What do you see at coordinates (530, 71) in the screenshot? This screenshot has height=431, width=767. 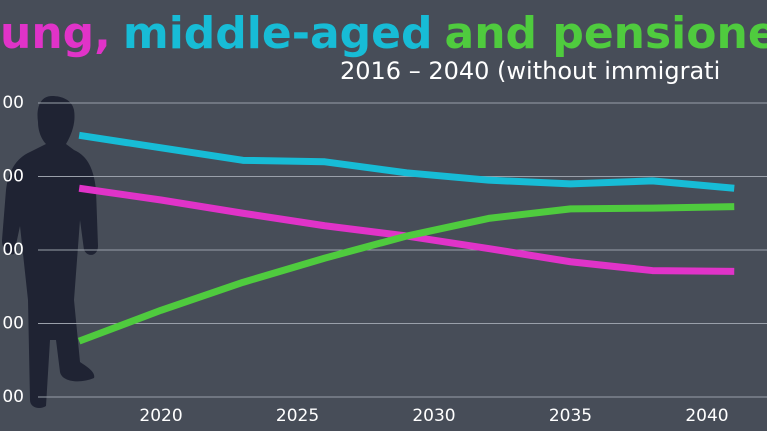 I see `chart-subtitle: 2016 – 2040 (without immigrati` at bounding box center [530, 71].